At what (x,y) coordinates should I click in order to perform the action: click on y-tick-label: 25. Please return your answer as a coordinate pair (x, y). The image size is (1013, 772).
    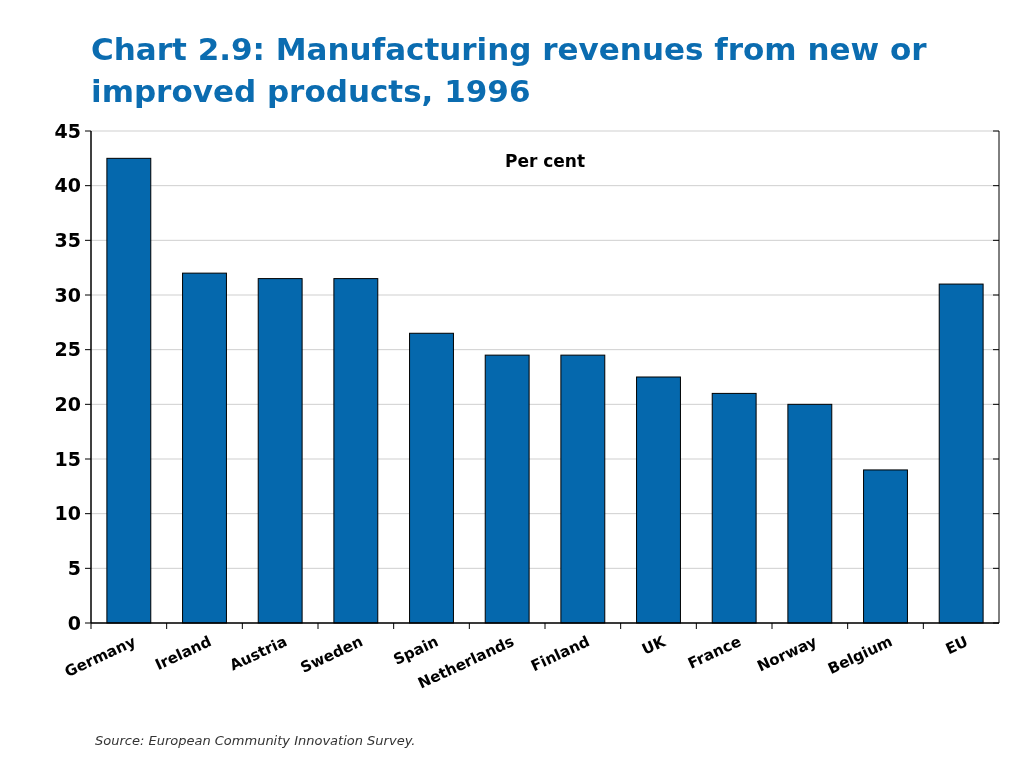
    Looking at the image, I should click on (67, 349).